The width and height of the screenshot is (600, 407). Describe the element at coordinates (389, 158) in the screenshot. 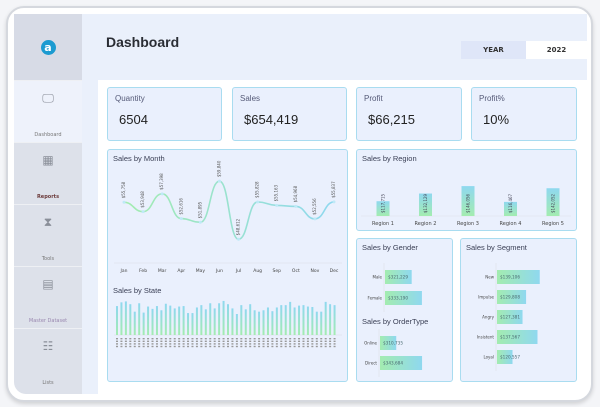

I see `region-chart-title: Sales by Region` at that location.